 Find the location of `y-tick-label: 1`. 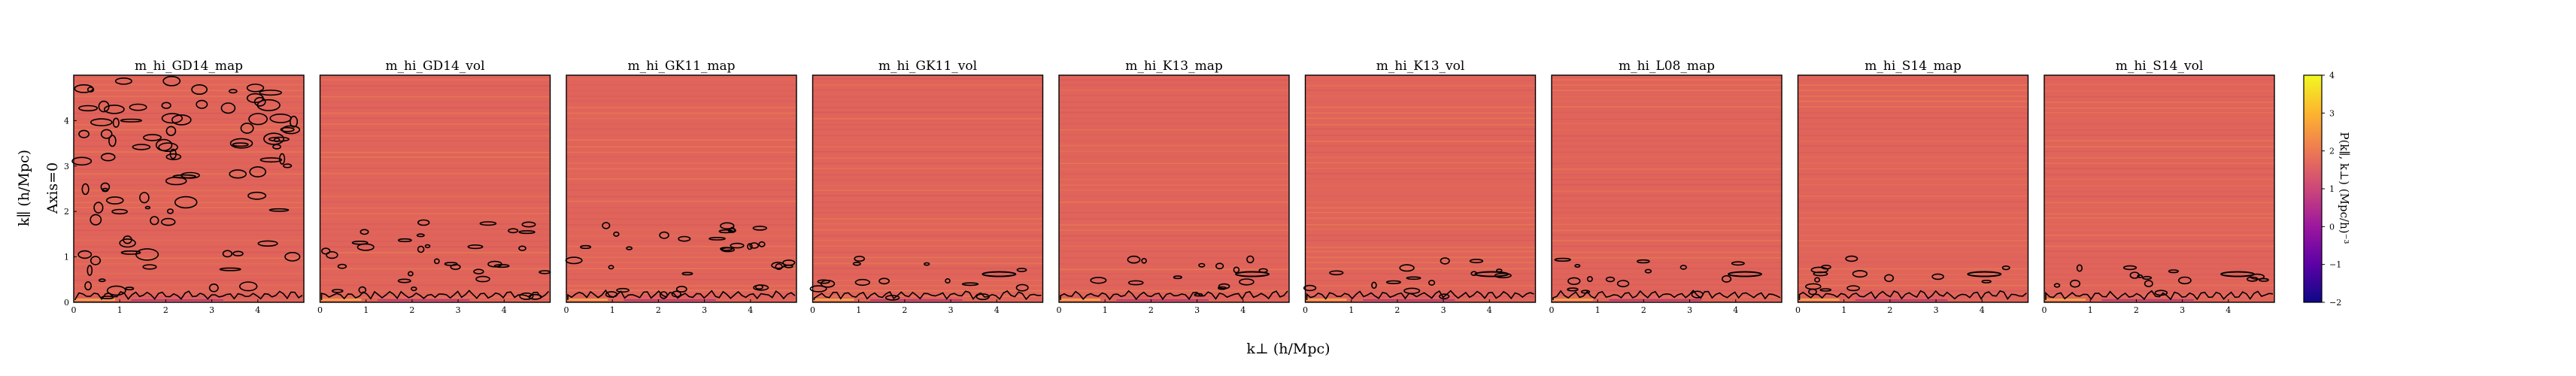

y-tick-label: 1 is located at coordinates (66, 257).